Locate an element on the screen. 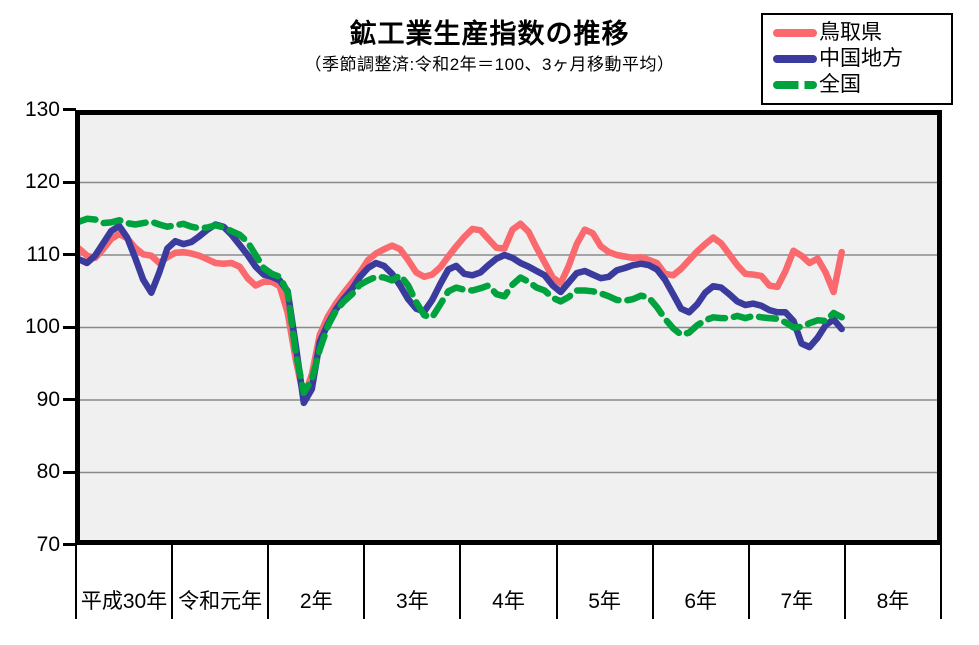  y-tick-label: 100 is located at coordinates (42, 326).